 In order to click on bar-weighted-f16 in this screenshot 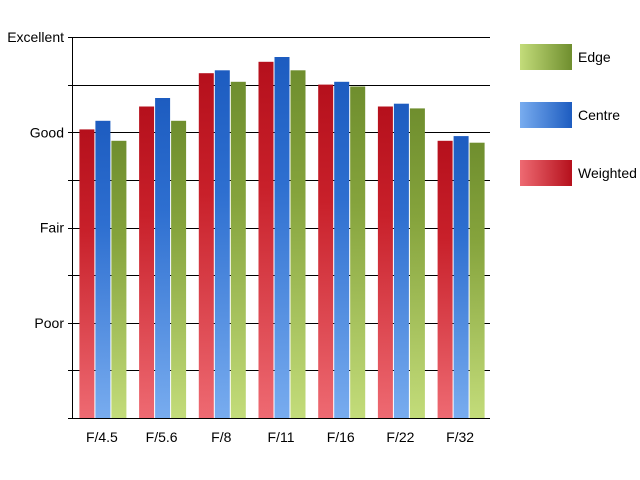, I will do `click(326, 251)`.